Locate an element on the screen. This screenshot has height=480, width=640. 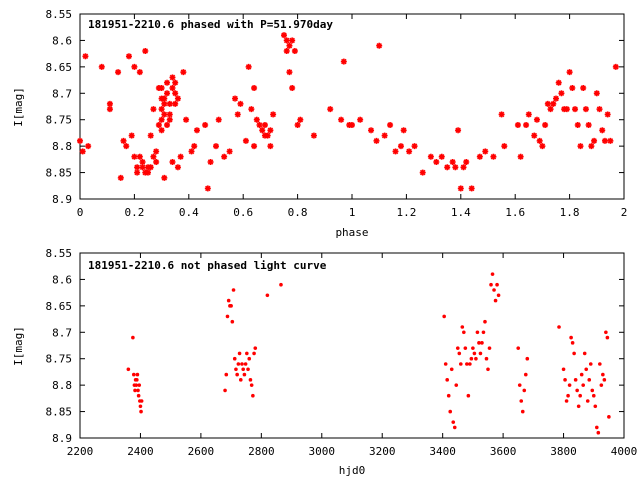
x-tick-label: 1 is located at coordinates (352, 212).